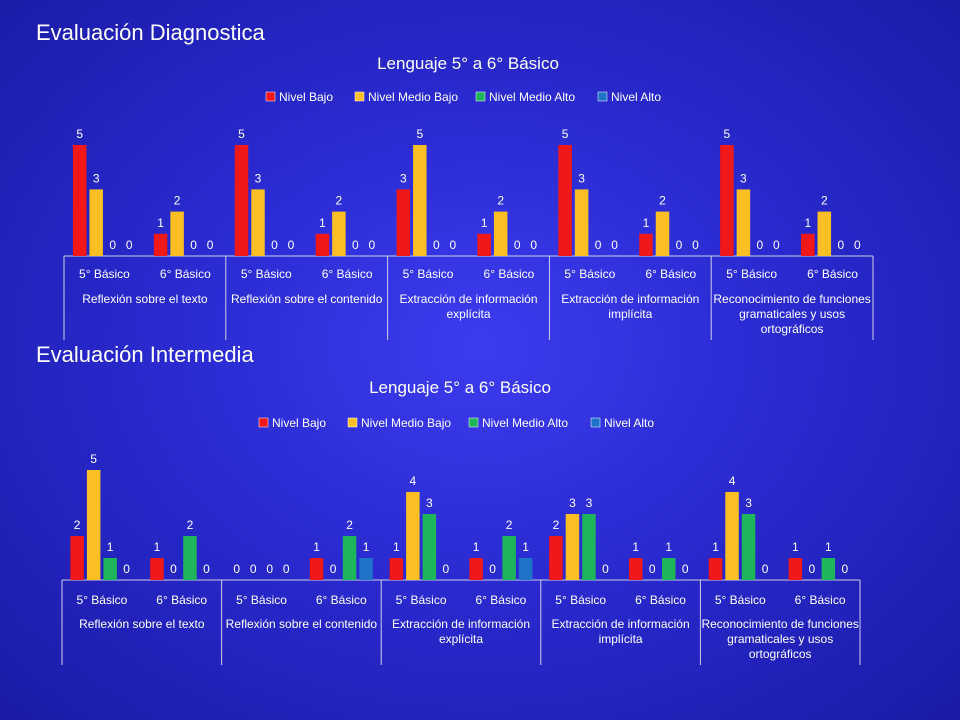 Image resolution: width=960 pixels, height=720 pixels. I want to click on data-label-g3-s1-2: 0, so click(679, 245).